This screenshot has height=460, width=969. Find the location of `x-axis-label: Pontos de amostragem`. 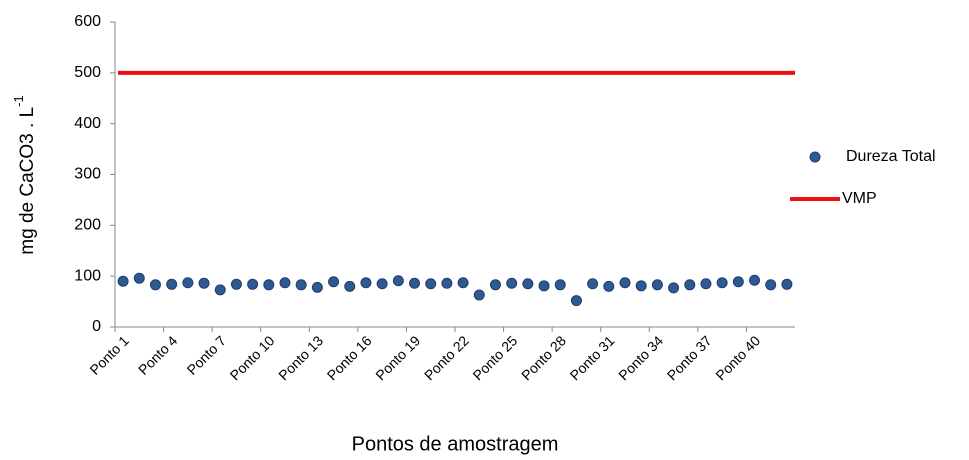

x-axis-label: Pontos de amostragem is located at coordinates (455, 444).